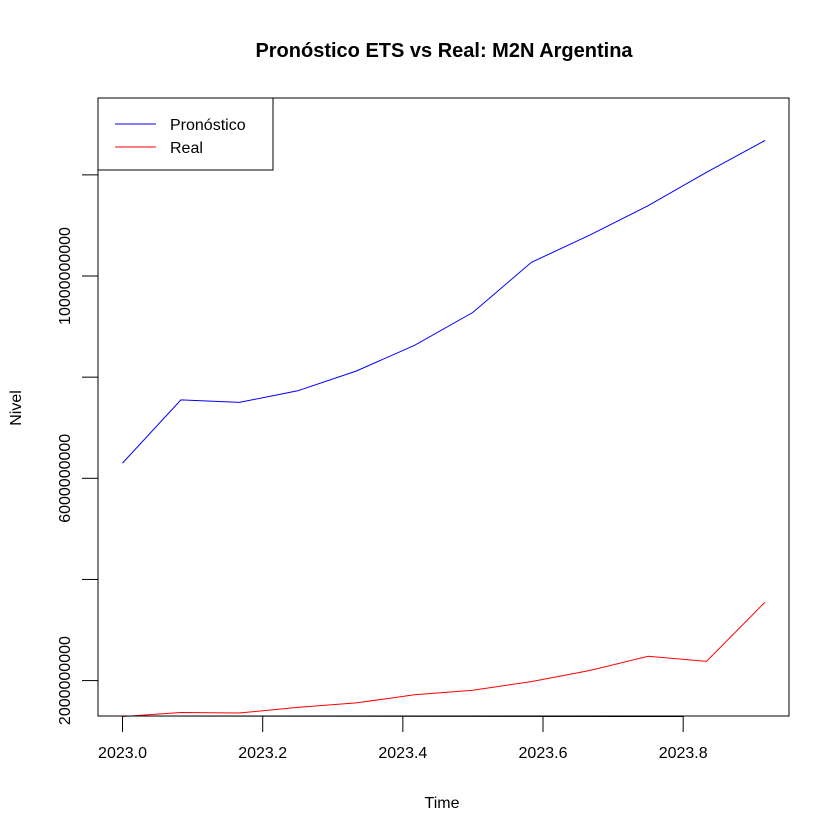  What do you see at coordinates (208, 125) in the screenshot?
I see `legend-label-pronostico: Pronóstico` at bounding box center [208, 125].